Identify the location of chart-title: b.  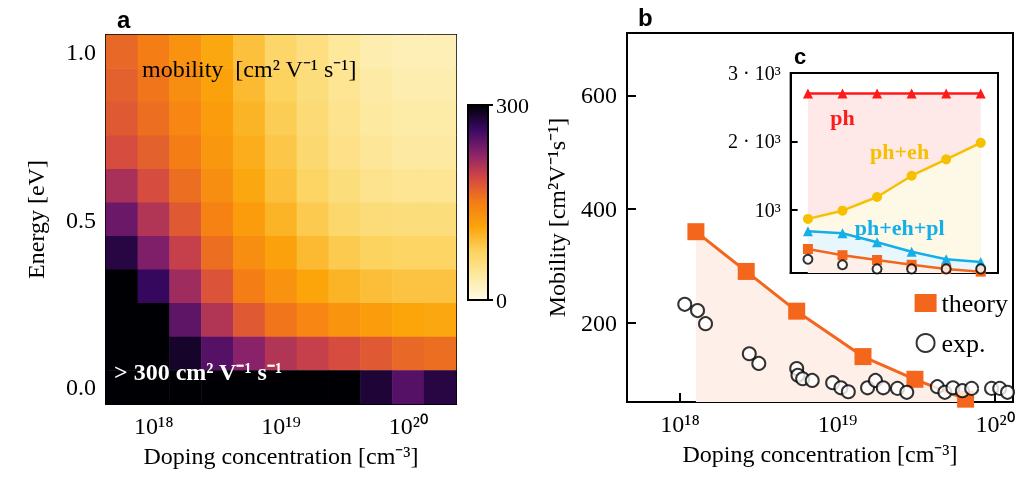
(645, 17).